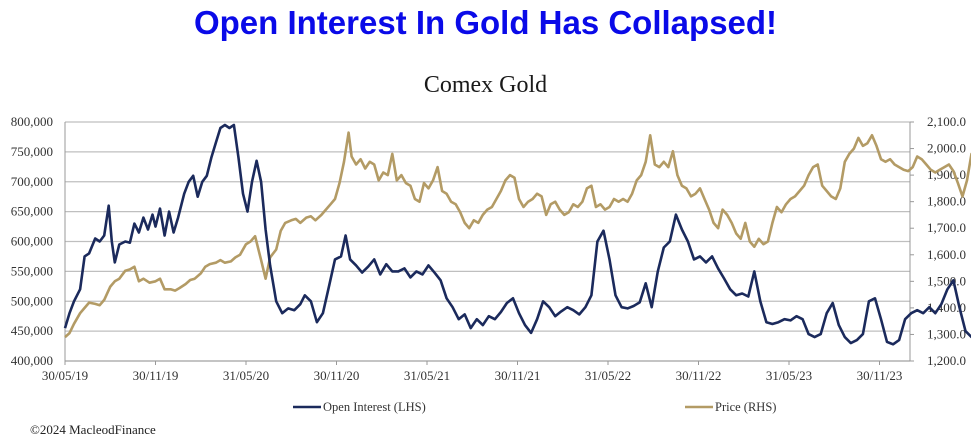 The width and height of the screenshot is (971, 444). Describe the element at coordinates (946, 254) in the screenshot. I see `right-axis-tick-label: 1,600.0` at that location.